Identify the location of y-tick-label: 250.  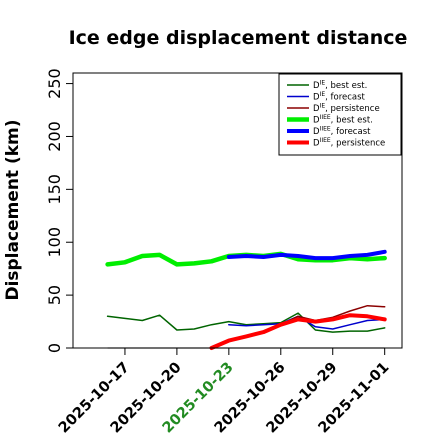
(54, 83).